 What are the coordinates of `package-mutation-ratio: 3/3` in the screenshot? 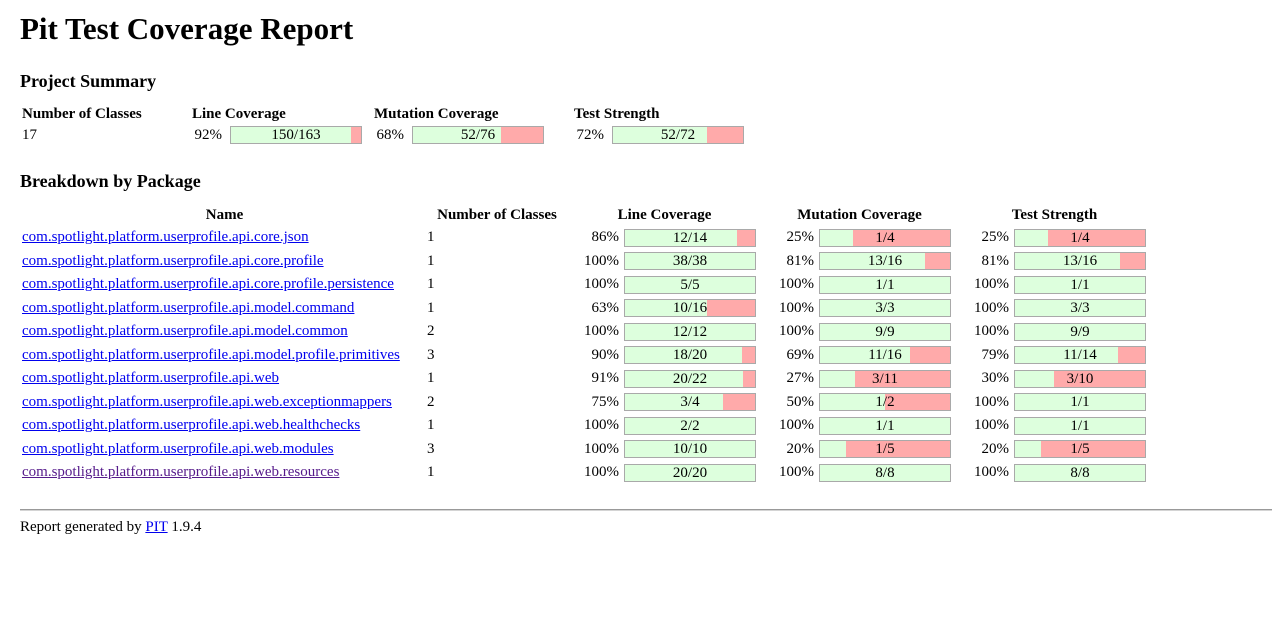 It's located at (885, 308).